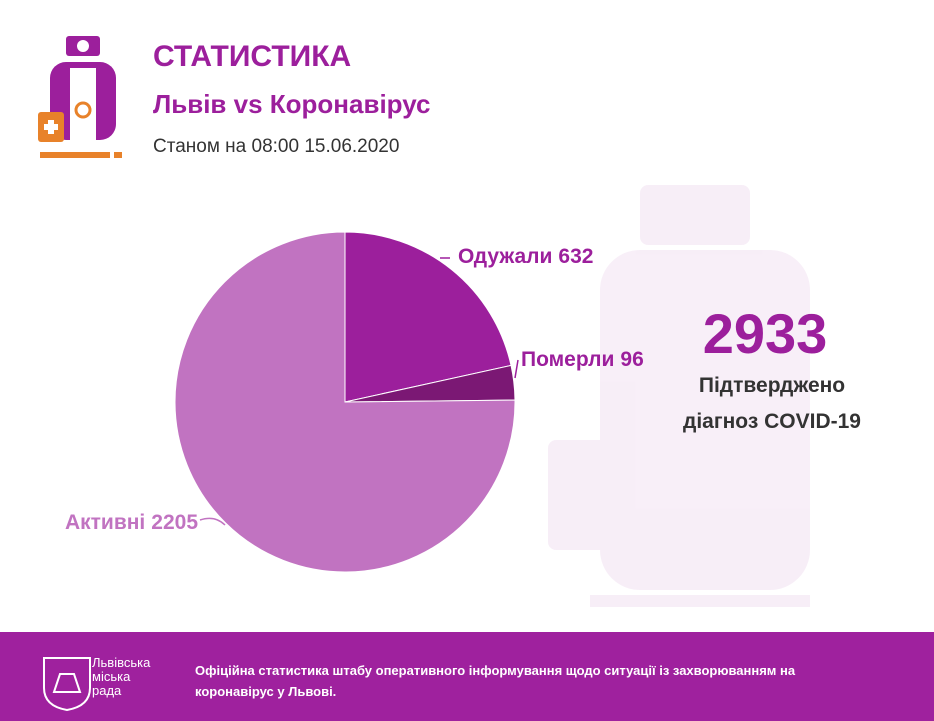 The height and width of the screenshot is (721, 934). What do you see at coordinates (772, 421) in the screenshot?
I see `caption: діагноз COVID-19` at bounding box center [772, 421].